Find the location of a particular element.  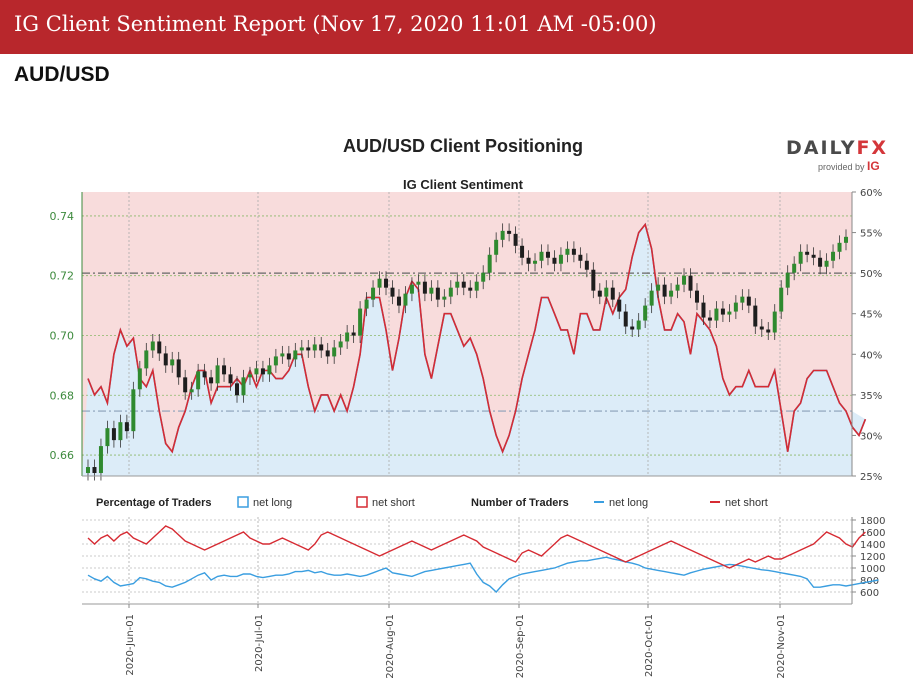

x-tick-label: 2020-Nov-01 is located at coordinates (781, 646).